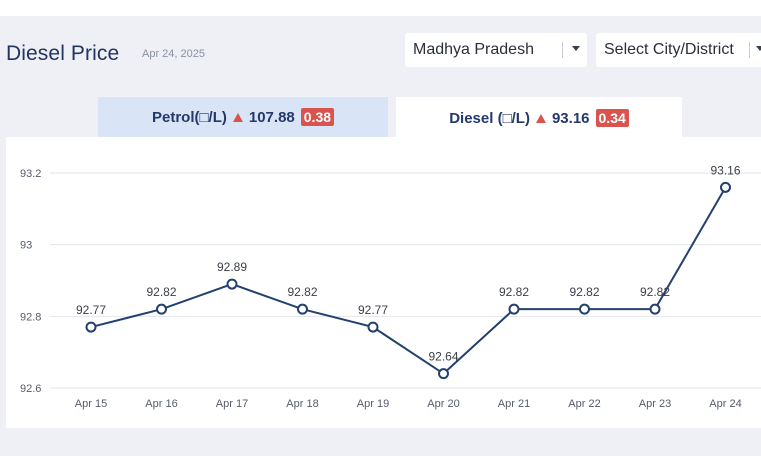  I want to click on state-select-value: Madhya Pradesh, so click(473, 49).